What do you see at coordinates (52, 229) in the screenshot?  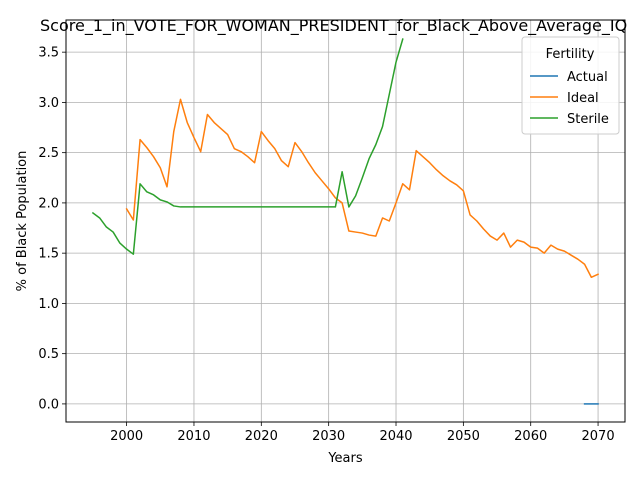 I see `y-axis: 0.0 0.5 1.0 1.5 2.0 2.5 3.0 3.5` at bounding box center [52, 229].